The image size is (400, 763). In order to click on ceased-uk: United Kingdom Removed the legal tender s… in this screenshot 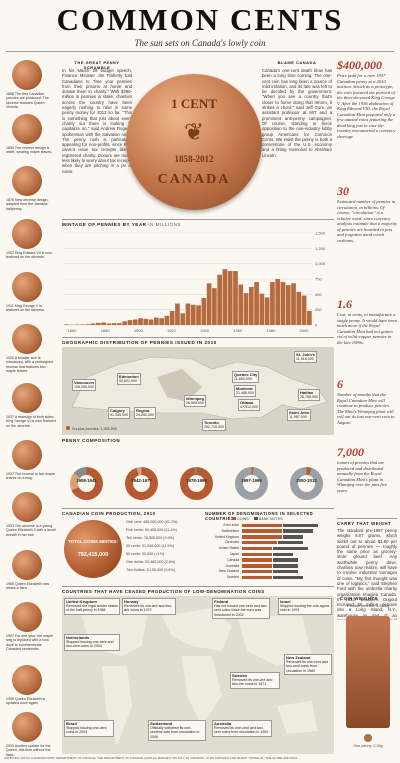, I will do `click(92, 606)`.